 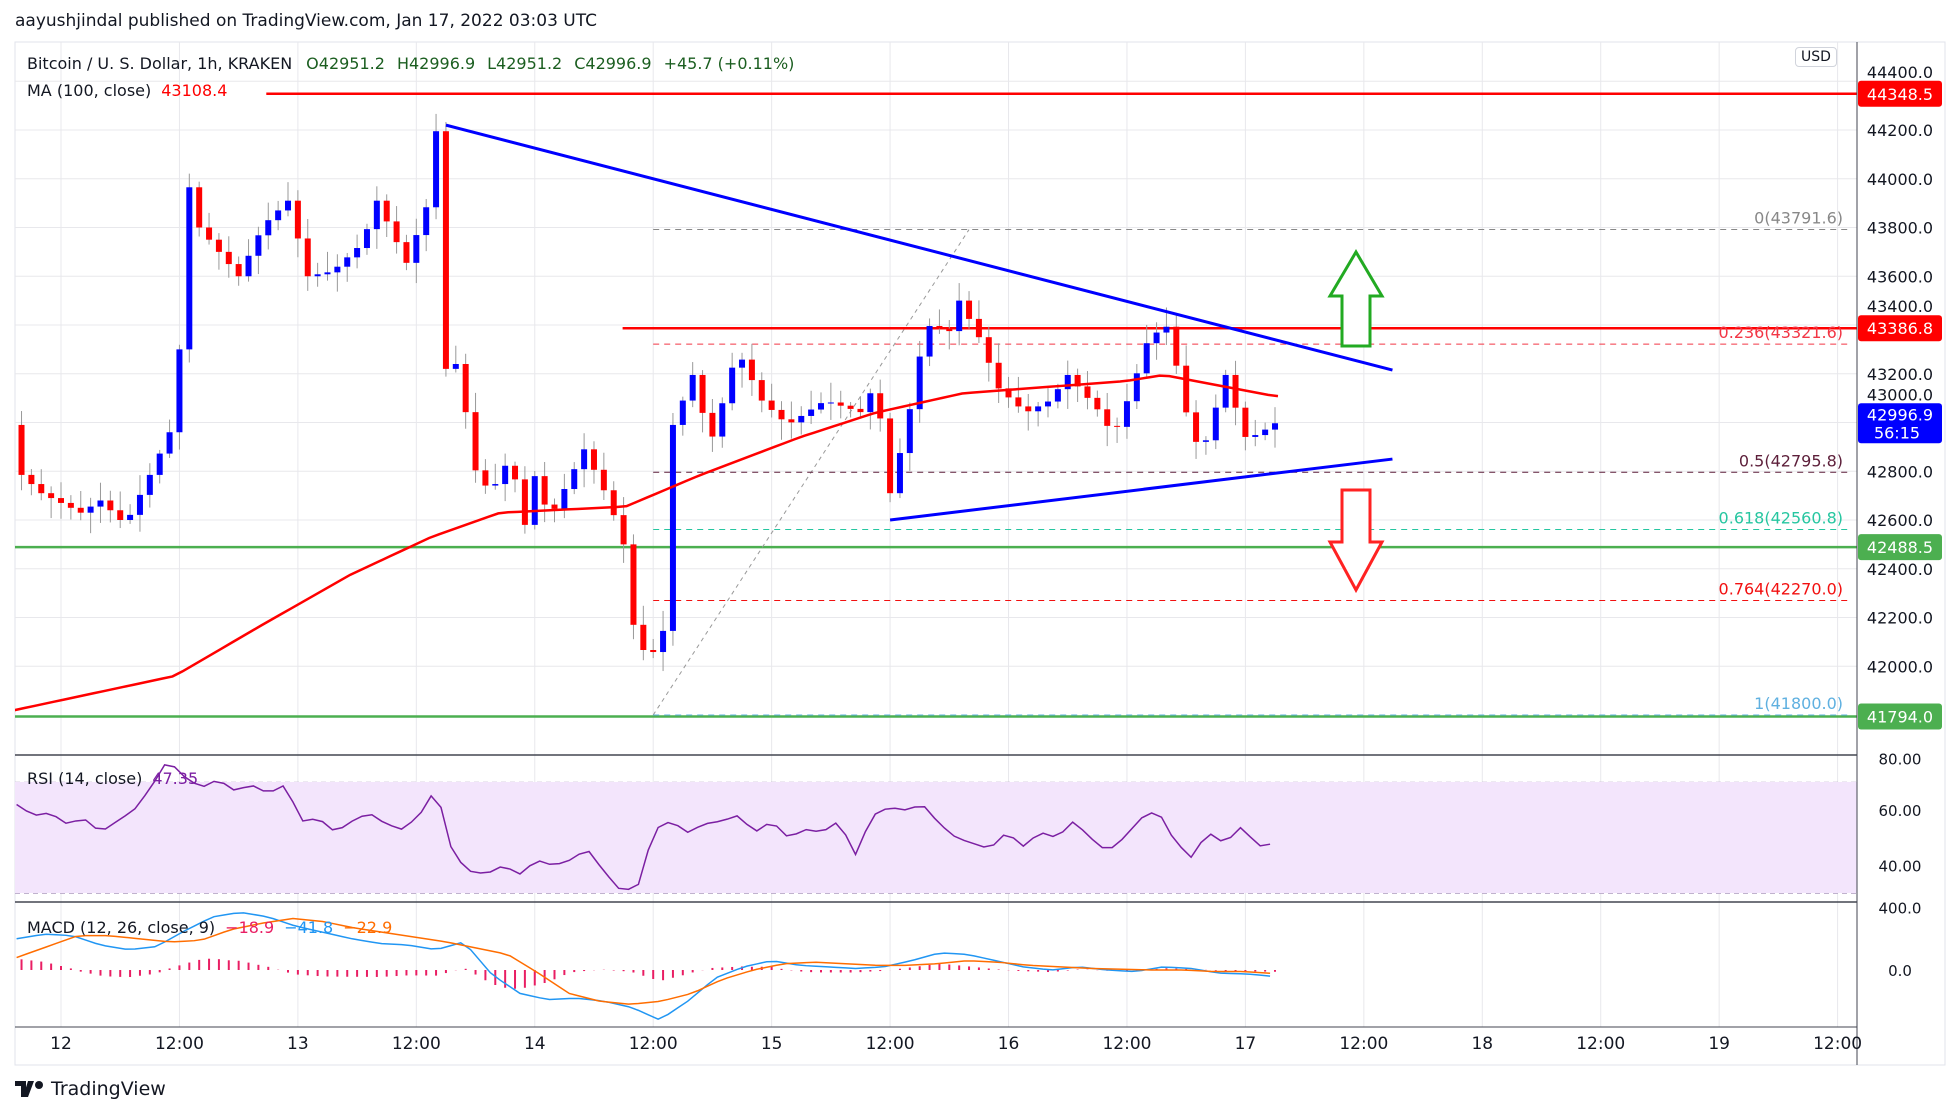 What do you see at coordinates (643, 961) in the screenshot?
I see `signal-line` at bounding box center [643, 961].